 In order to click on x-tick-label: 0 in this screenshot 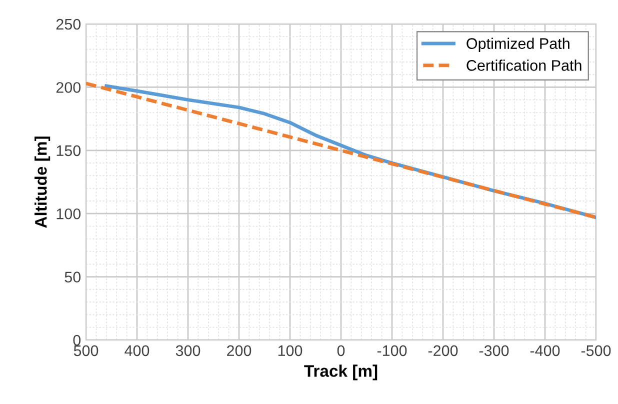, I will do `click(341, 350)`.